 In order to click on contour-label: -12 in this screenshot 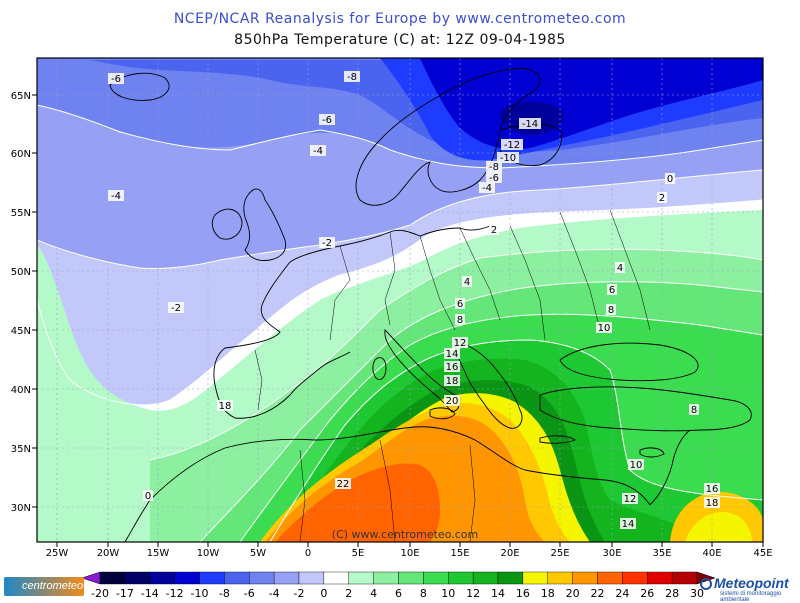, I will do `click(512, 145)`.